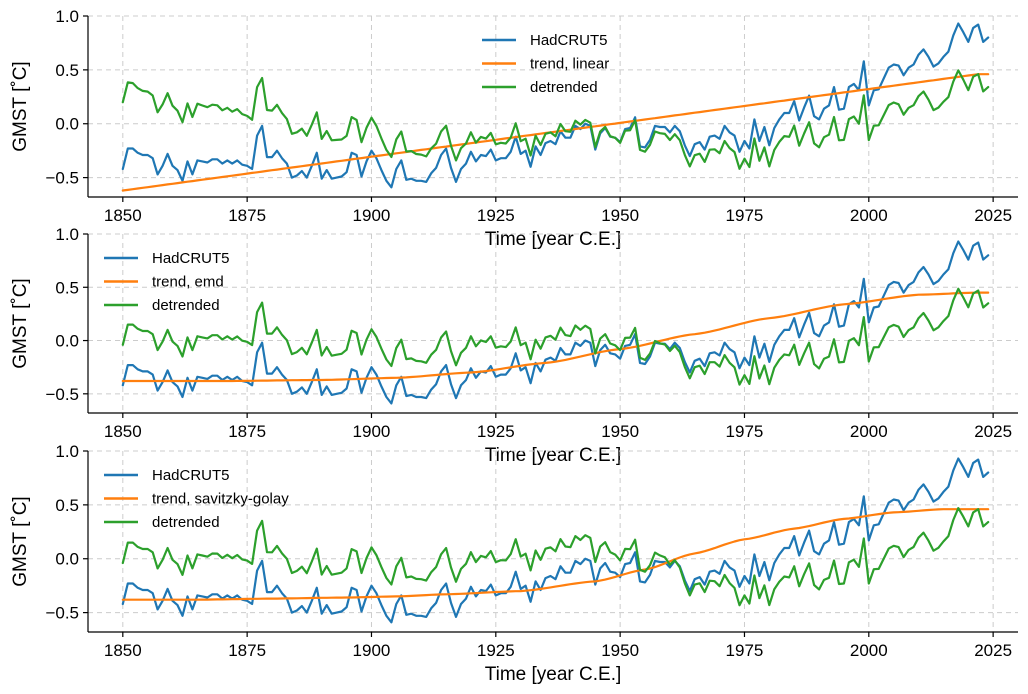  I want to click on legend-trend-label: trend, emd, so click(188, 282).